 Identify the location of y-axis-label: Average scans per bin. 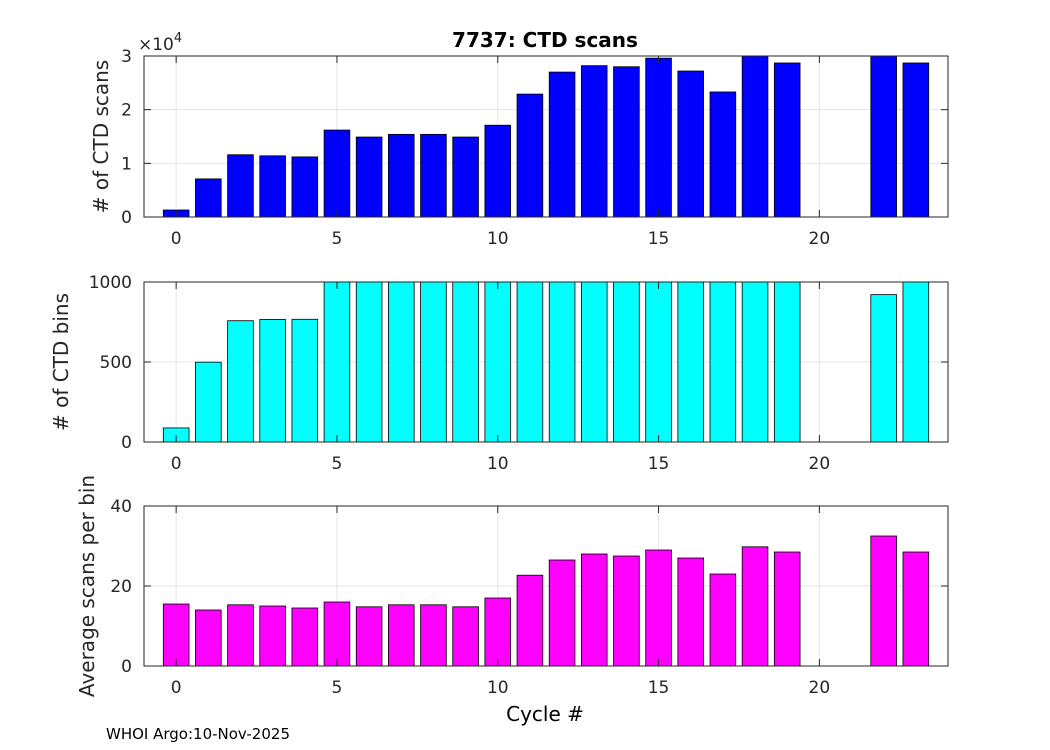
(87, 586).